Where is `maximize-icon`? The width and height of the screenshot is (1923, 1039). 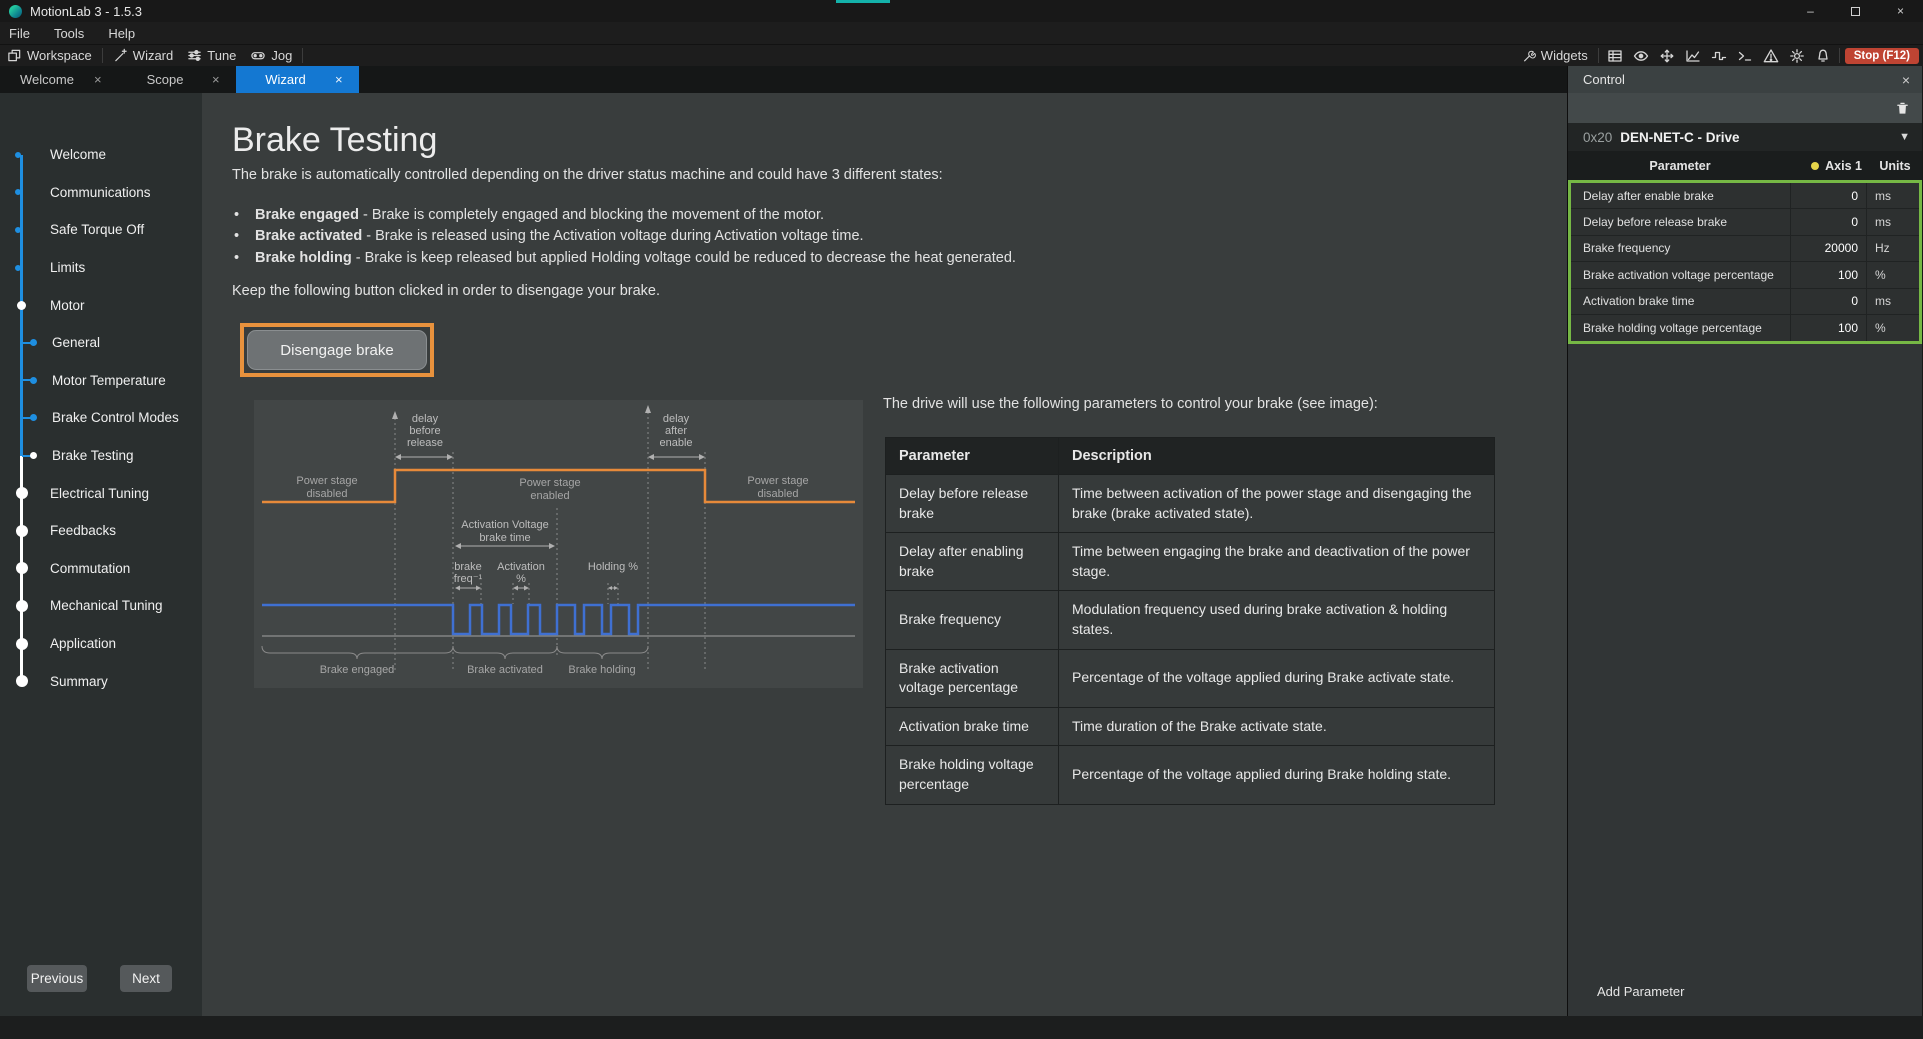
maximize-icon is located at coordinates (1855, 11).